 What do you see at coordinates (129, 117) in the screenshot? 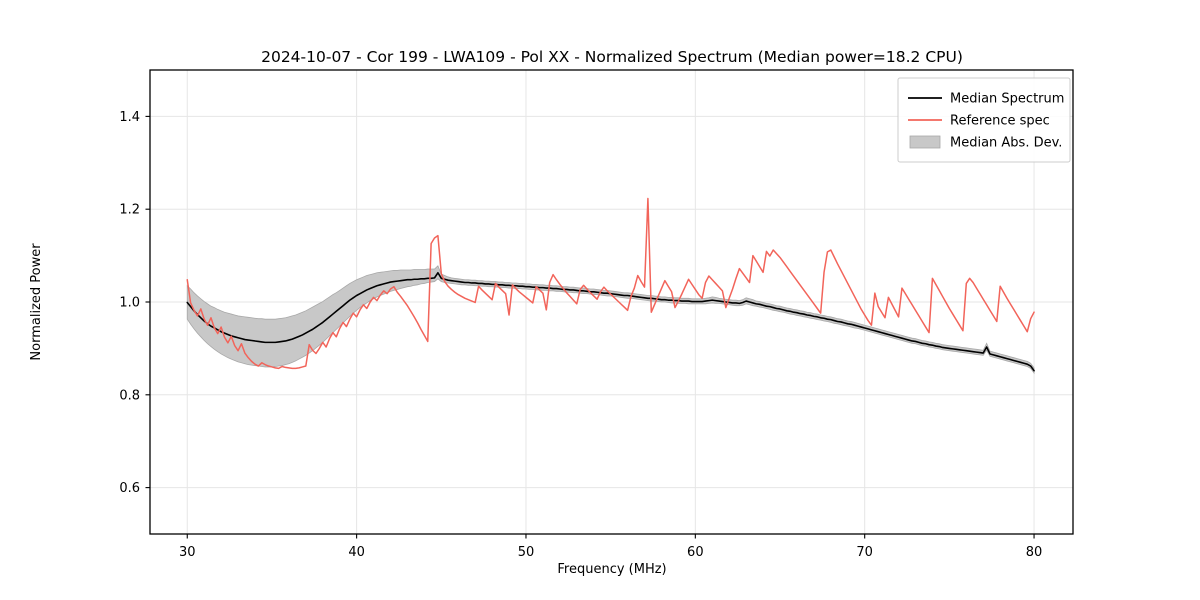
I see `y-tick-label: 1.4` at bounding box center [129, 117].